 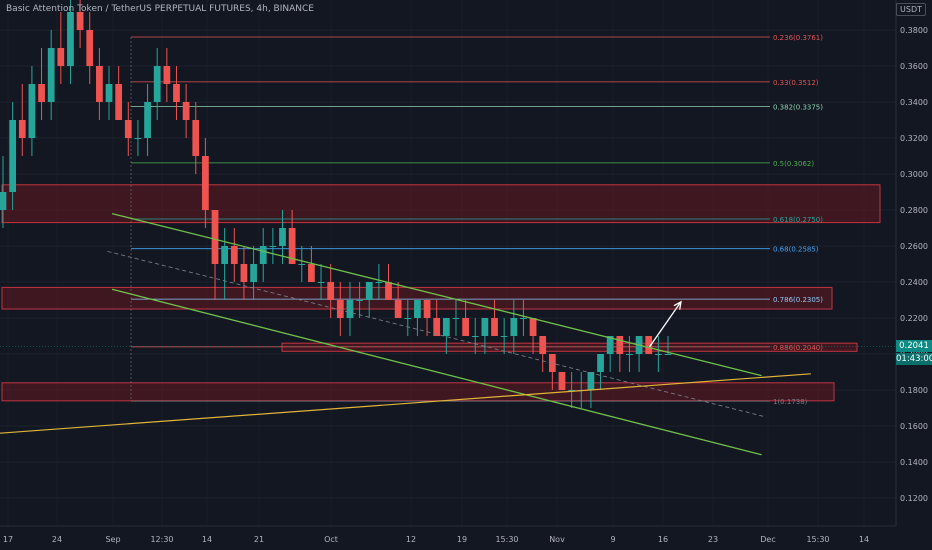 I want to click on time-tick-label: Dec, so click(x=767, y=539).